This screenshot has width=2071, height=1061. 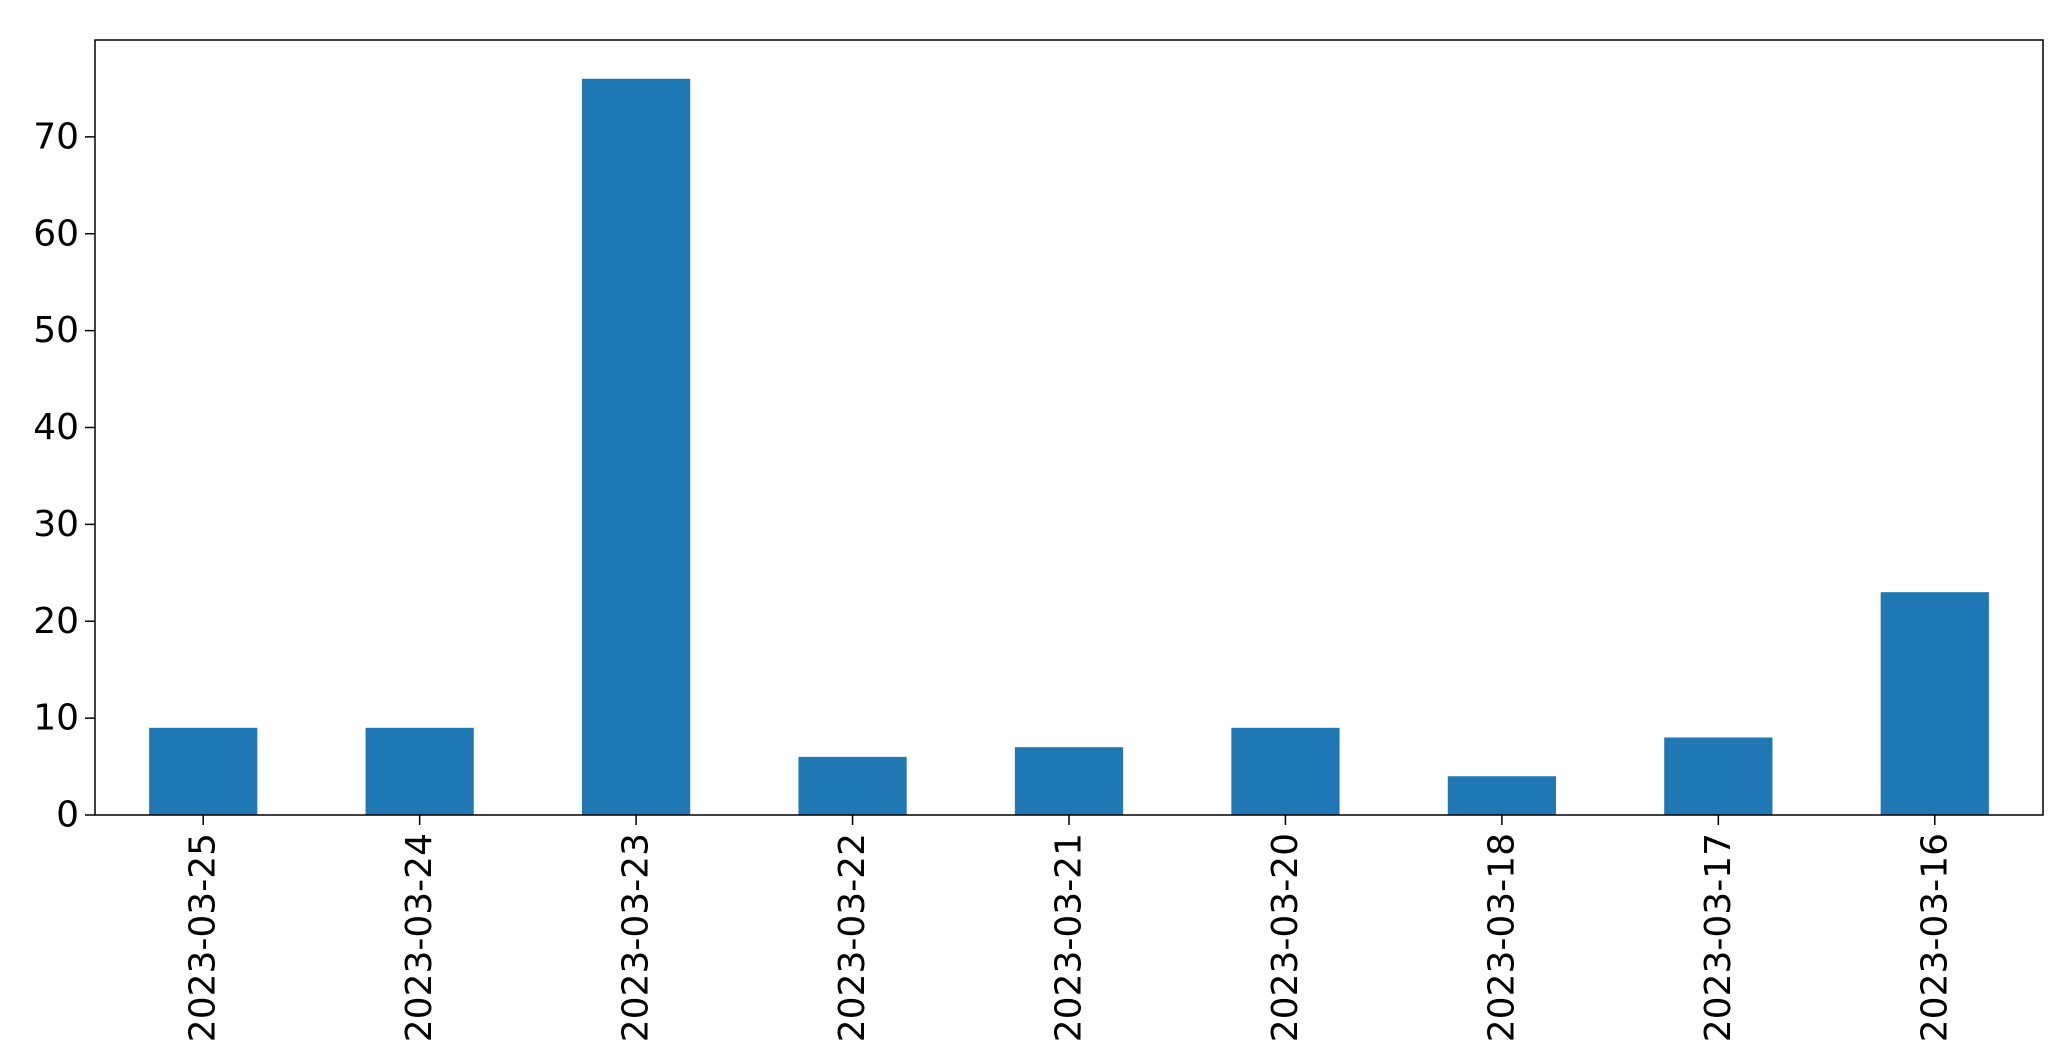 I want to click on x-tick-label: 2023-03-20, so click(x=1285, y=937).